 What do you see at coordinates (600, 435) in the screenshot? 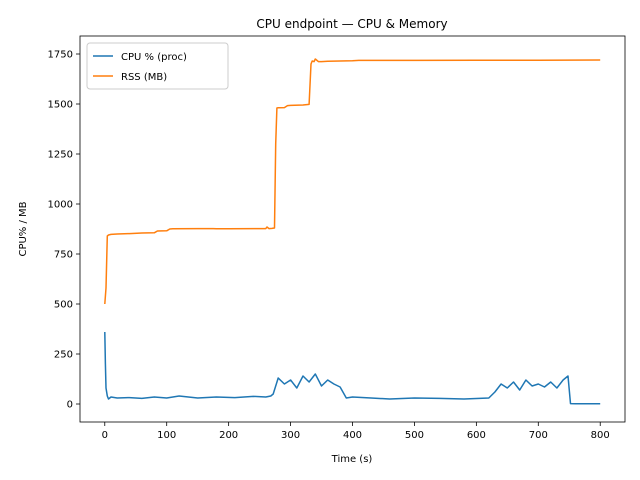
I see `x-tick-label: 800` at bounding box center [600, 435].